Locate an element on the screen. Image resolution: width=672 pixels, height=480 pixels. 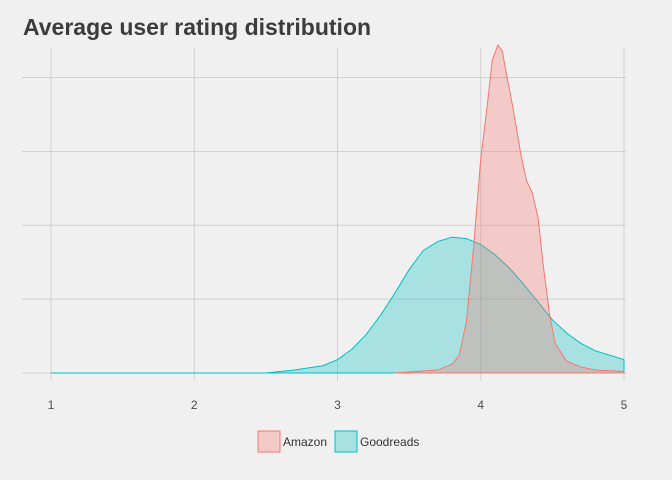
legend-label-amazon: Amazon is located at coordinates (305, 442).